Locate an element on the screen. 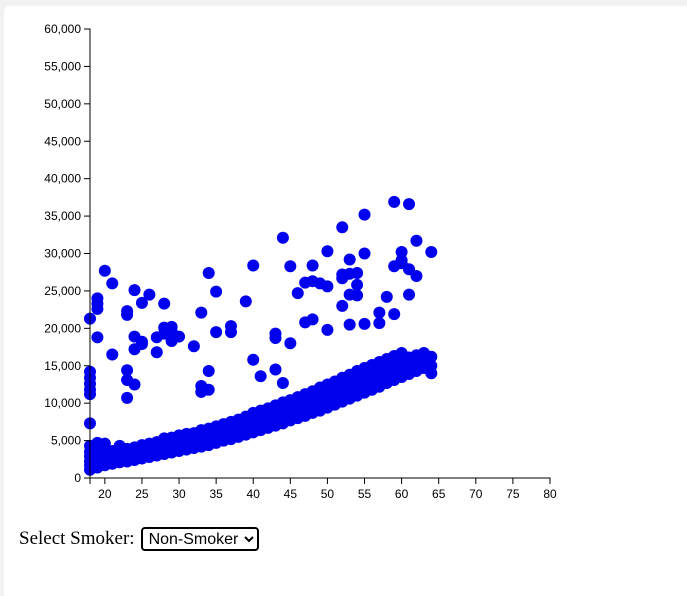  x-axis-line is located at coordinates (320, 480).